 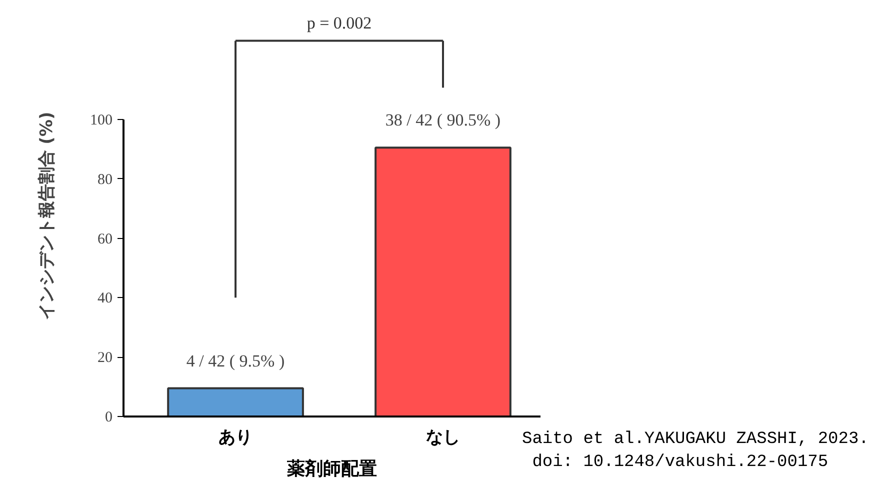 I want to click on y-tick-label: 0, so click(x=108, y=418).